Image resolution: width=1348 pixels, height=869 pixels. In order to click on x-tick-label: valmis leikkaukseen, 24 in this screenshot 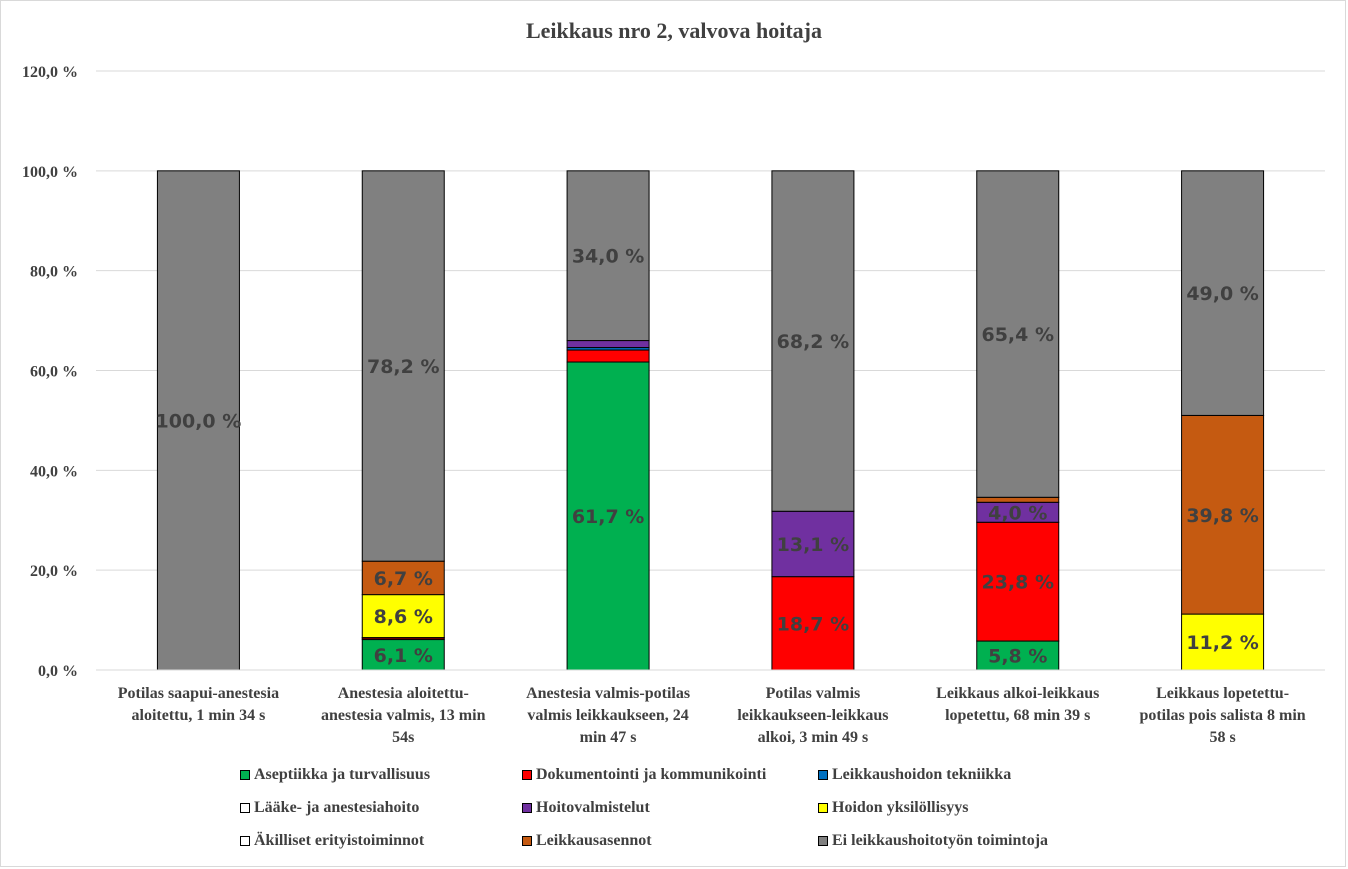, I will do `click(607, 715)`.